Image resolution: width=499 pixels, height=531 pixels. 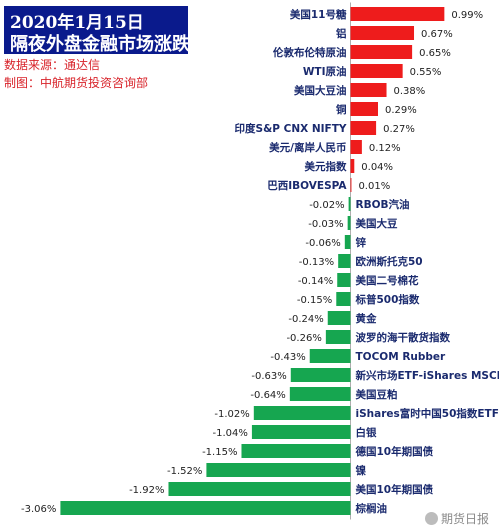 What do you see at coordinates (267, 395) in the screenshot?
I see `value-label: -0.64%` at bounding box center [267, 395].